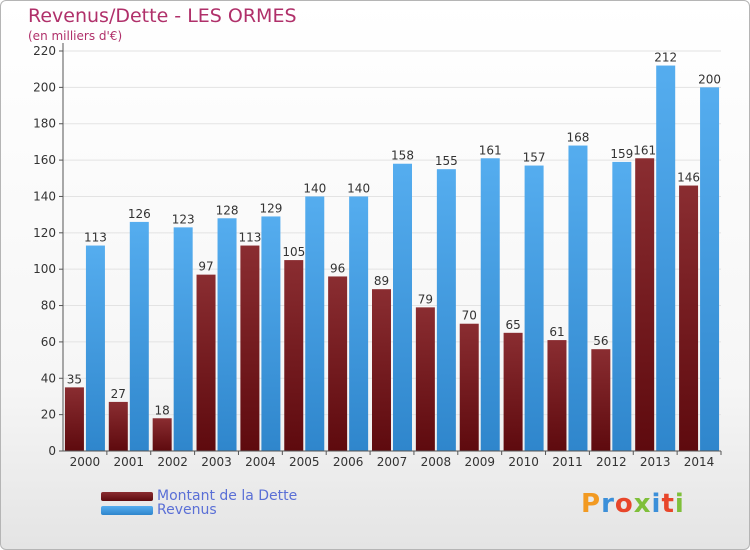 Image resolution: width=750 pixels, height=550 pixels. I want to click on legend-label-revenus: Revenus, so click(187, 510).